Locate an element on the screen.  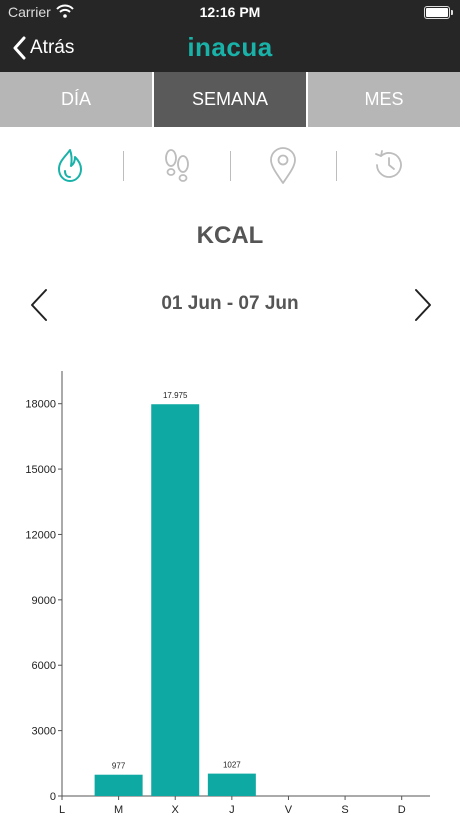
clock-time: 12:16 PM is located at coordinates (230, 12).